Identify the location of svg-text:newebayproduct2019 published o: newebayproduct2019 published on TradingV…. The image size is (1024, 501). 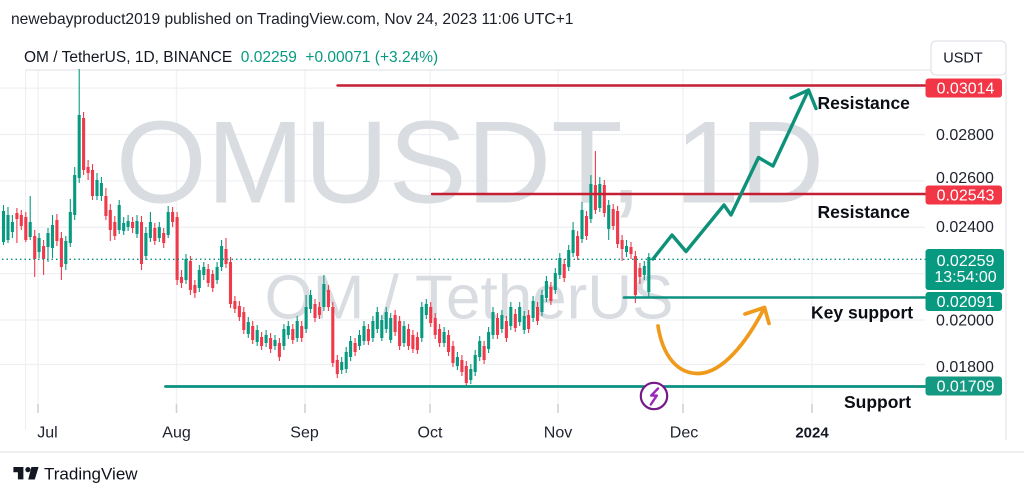
(292, 19).